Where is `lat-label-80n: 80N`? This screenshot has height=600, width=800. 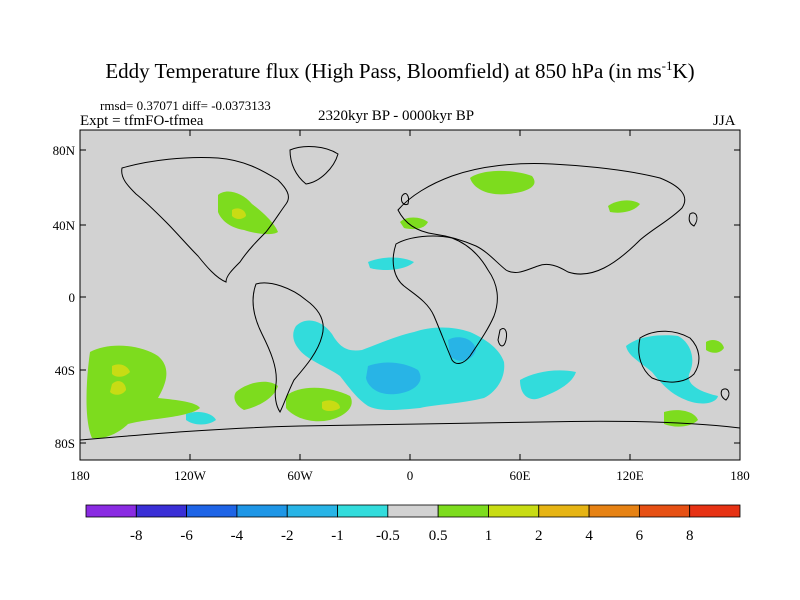 lat-label-80n: 80N is located at coordinates (64, 150).